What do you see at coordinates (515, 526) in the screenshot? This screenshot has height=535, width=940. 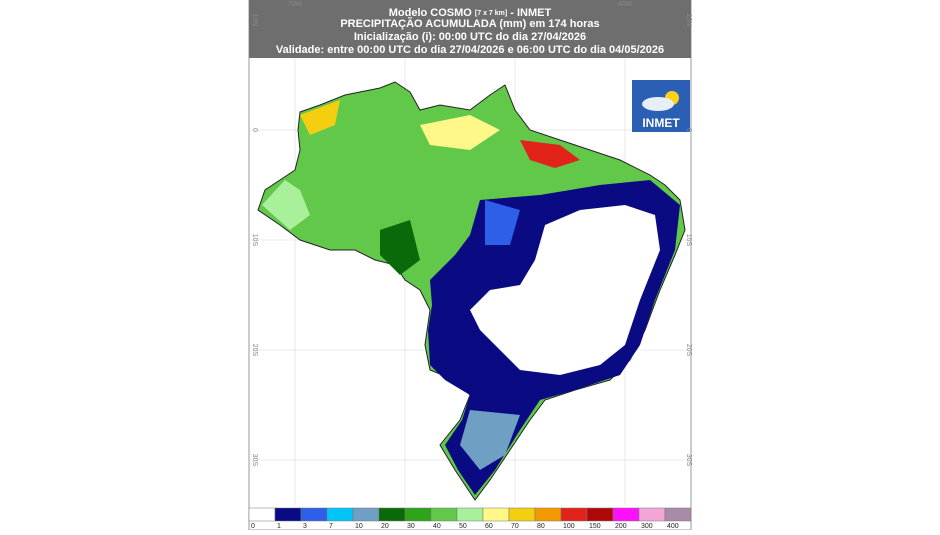 I see `legend-label: 70` at bounding box center [515, 526].